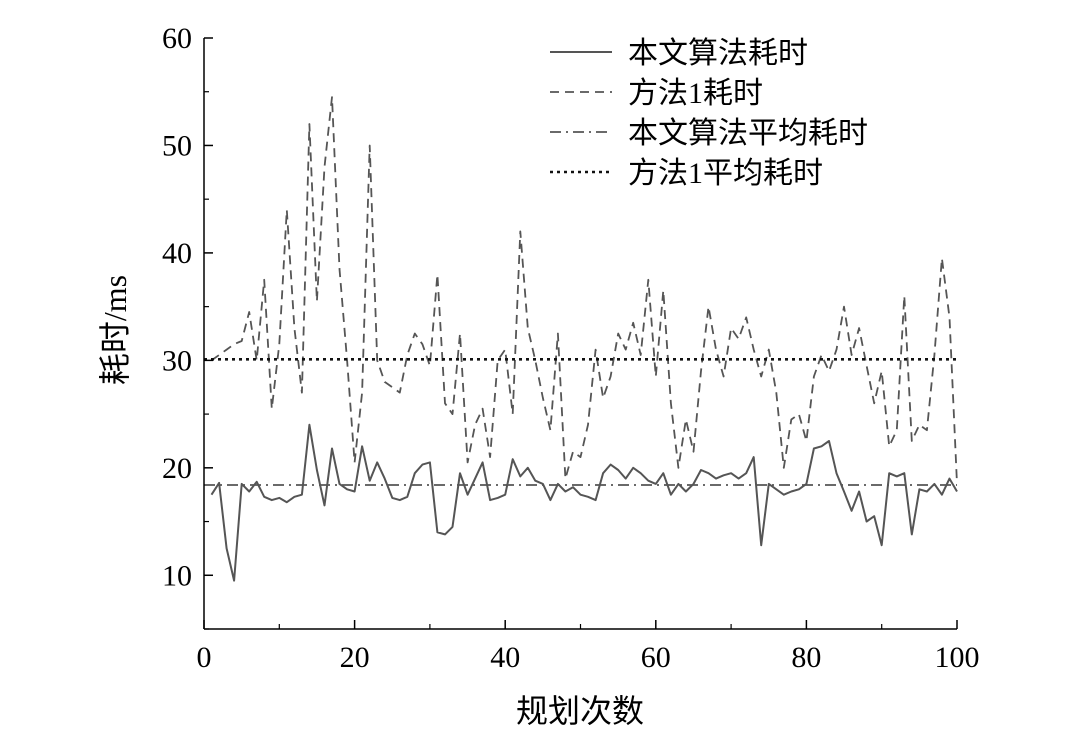  I want to click on legend-label: 方法1平均耗时, so click(725, 173).